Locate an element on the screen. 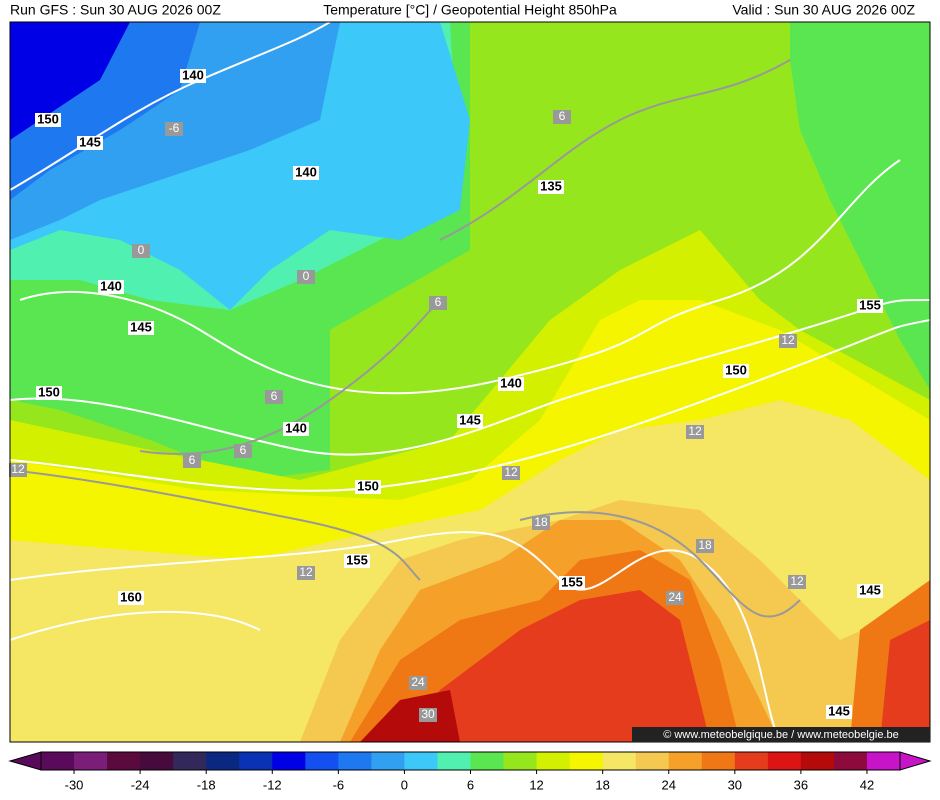 The height and width of the screenshot is (800, 940). height-label: 135 is located at coordinates (551, 185).